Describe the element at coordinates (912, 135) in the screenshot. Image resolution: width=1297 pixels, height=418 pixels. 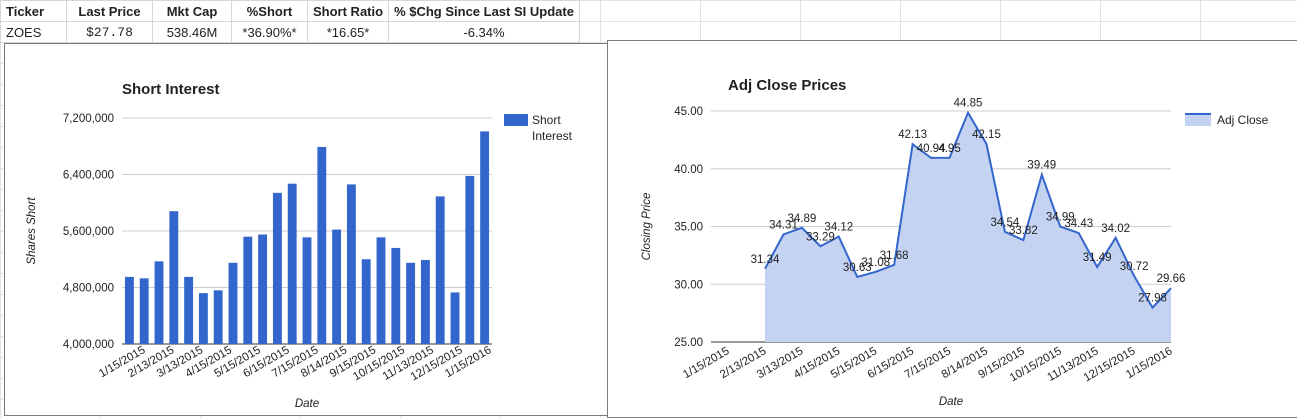
I see `data-label: 42.13` at that location.